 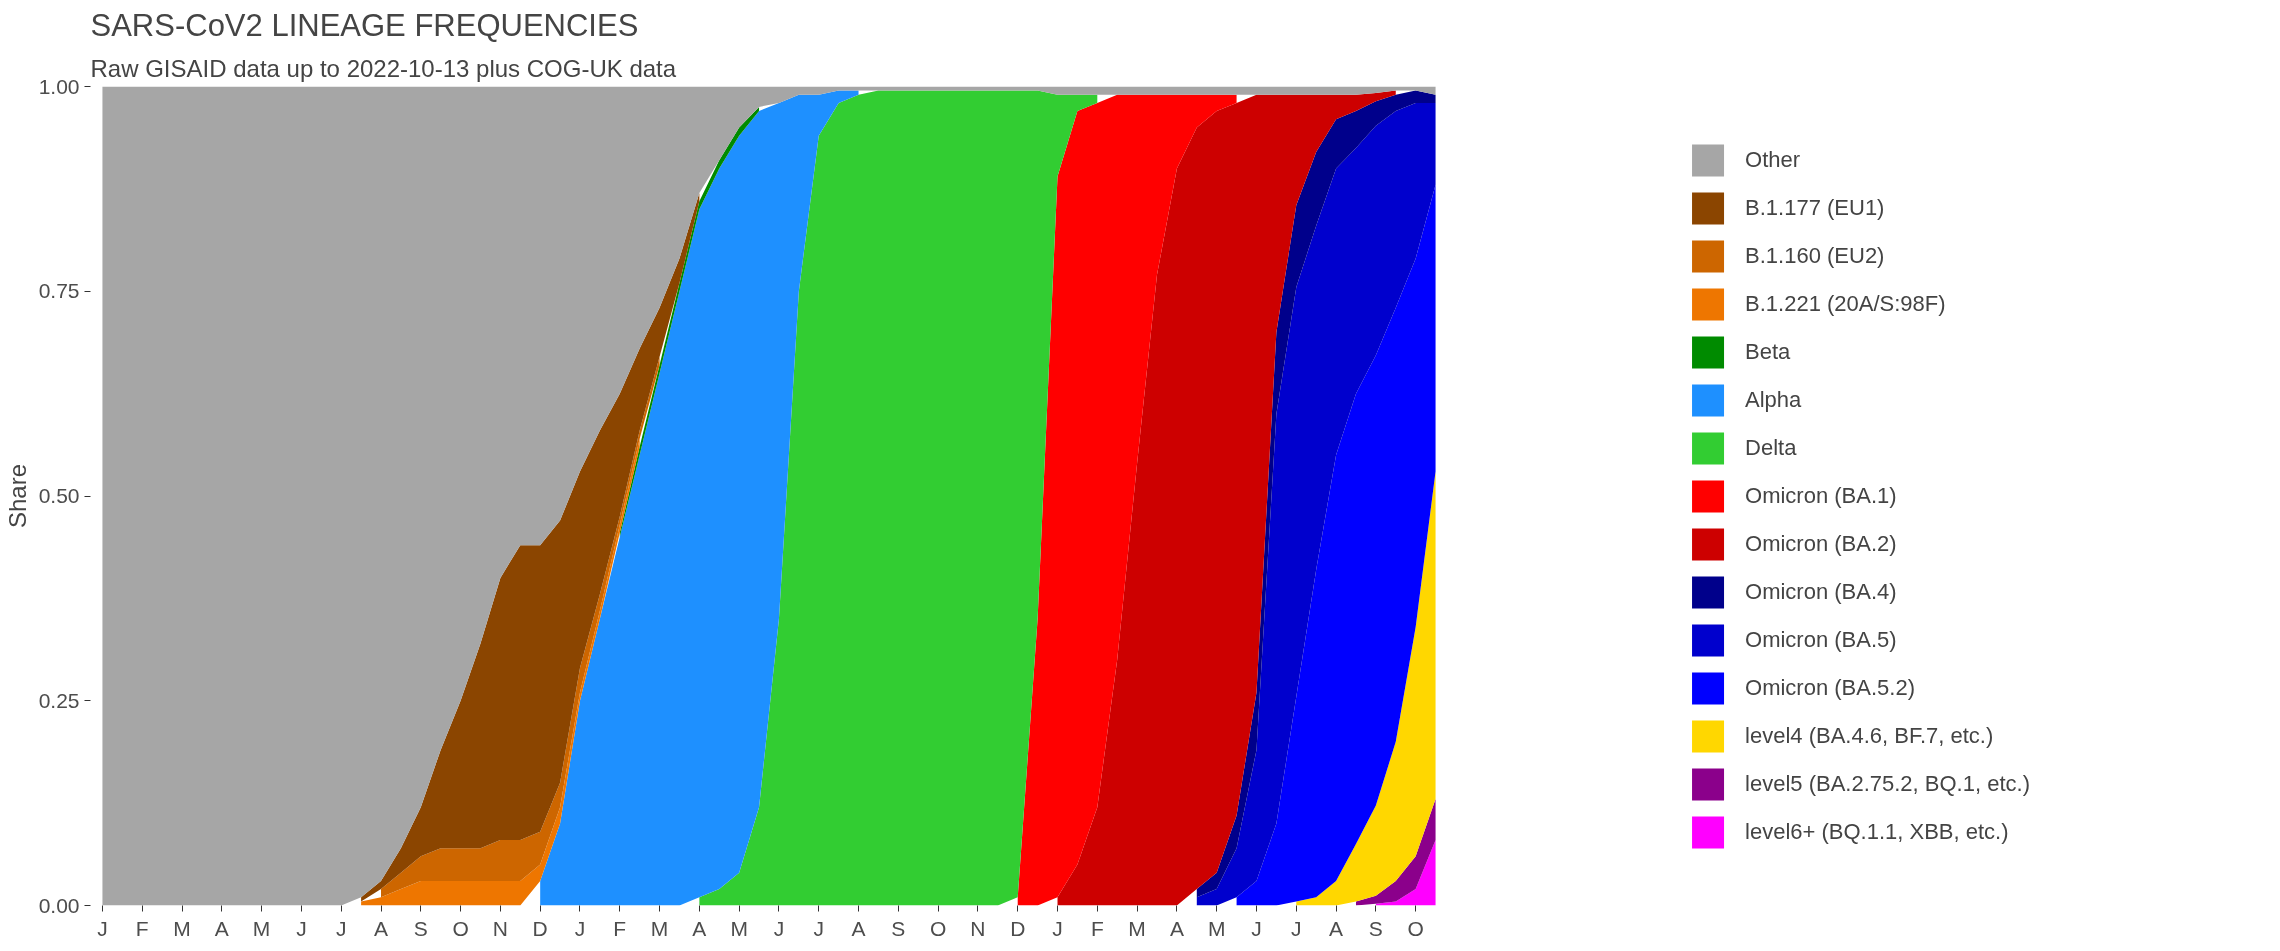 I want to click on y-tick-label: 0.00, so click(x=59, y=905).